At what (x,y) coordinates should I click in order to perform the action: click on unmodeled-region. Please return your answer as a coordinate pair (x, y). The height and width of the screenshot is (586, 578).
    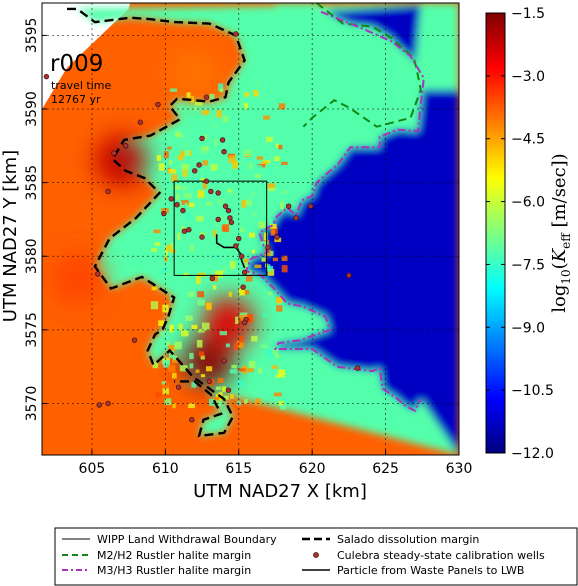
    Looking at the image, I should click on (86, 56).